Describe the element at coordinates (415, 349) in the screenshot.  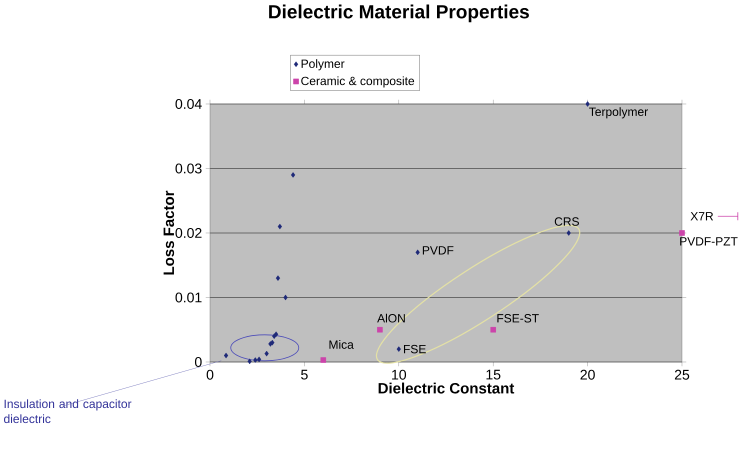
I see `annotation: FSE` at that location.